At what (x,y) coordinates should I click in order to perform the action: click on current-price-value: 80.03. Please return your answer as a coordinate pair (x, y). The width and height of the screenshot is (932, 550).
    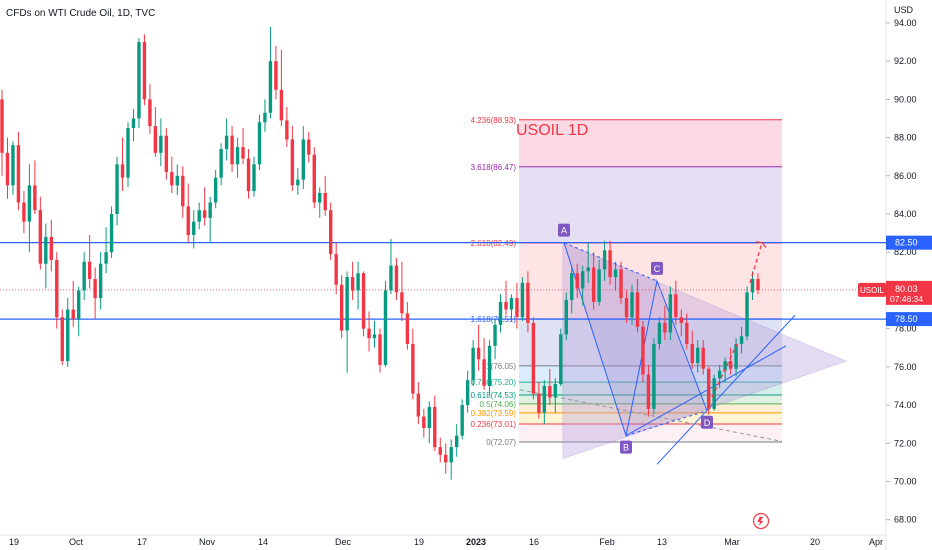
    Looking at the image, I should click on (906, 289).